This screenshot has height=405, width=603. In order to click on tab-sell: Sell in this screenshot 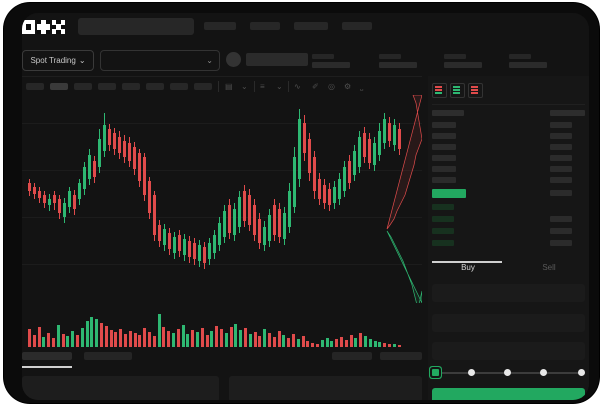, I will do `click(549, 267)`.